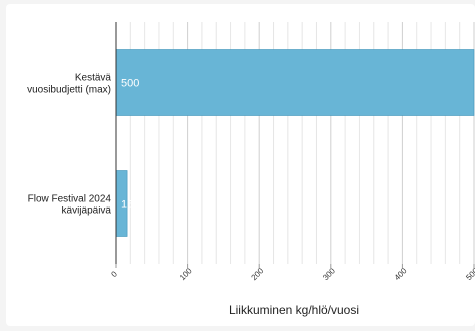 Image resolution: width=475 pixels, height=331 pixels. What do you see at coordinates (292, 273) in the screenshot?
I see `x-tick-labels: 0 100 200 300 400 500` at bounding box center [292, 273].